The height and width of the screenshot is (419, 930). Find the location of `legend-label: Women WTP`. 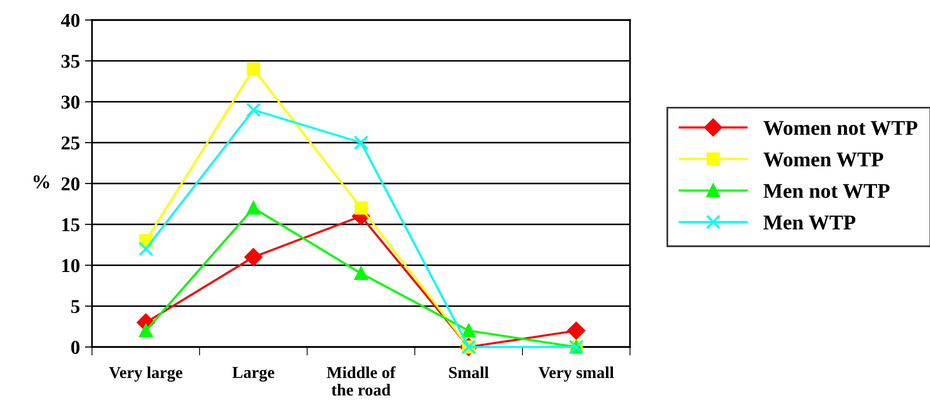

legend-label: Women WTP is located at coordinates (823, 159).